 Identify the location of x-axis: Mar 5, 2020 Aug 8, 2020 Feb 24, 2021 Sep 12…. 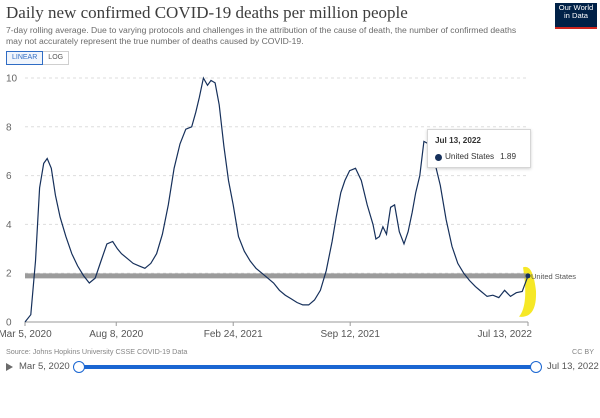
(266, 331).